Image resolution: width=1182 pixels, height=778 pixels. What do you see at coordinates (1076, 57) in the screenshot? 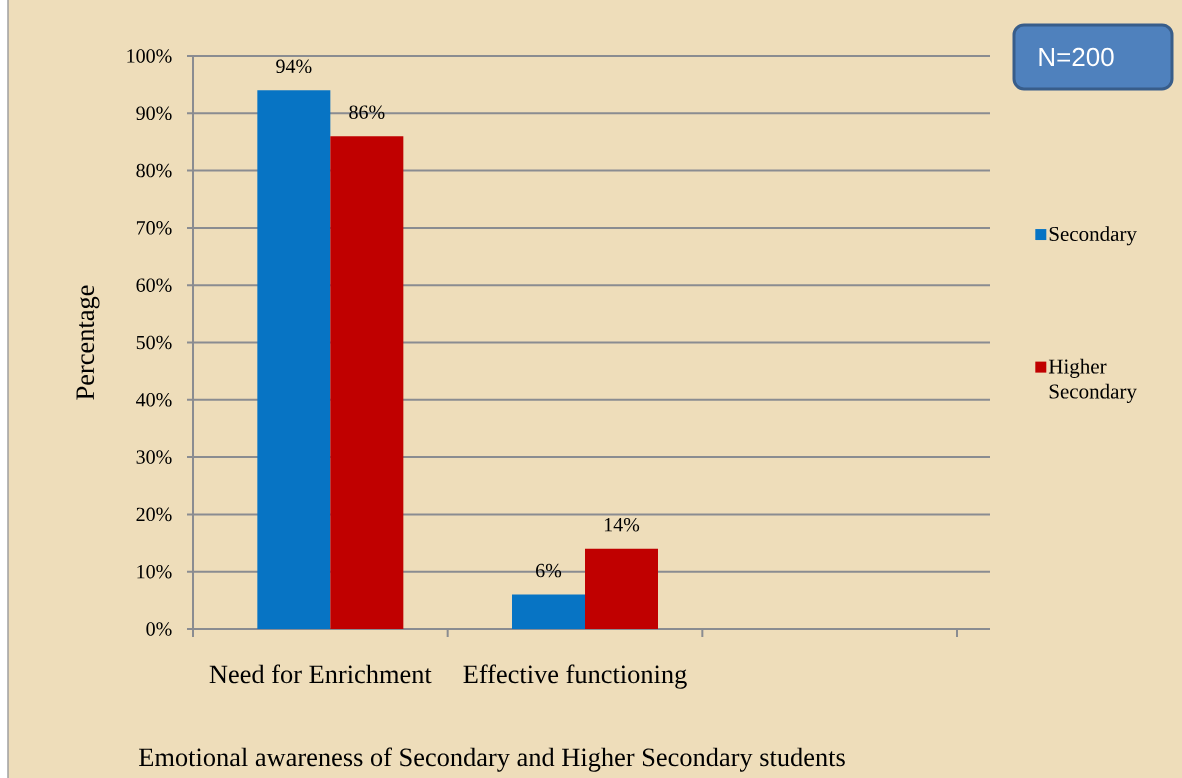
I see `text: N=200` at bounding box center [1076, 57].